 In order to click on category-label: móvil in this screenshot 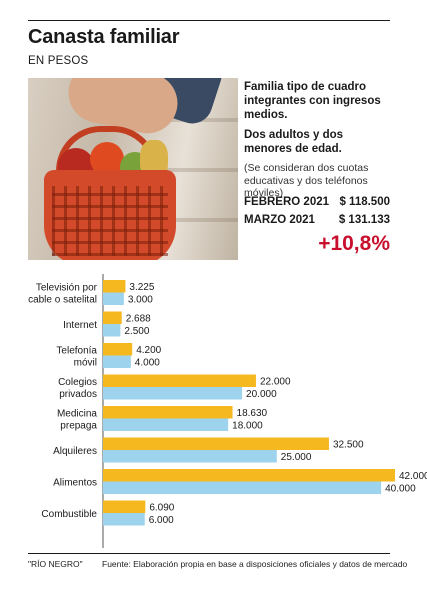, I will do `click(85, 363)`.